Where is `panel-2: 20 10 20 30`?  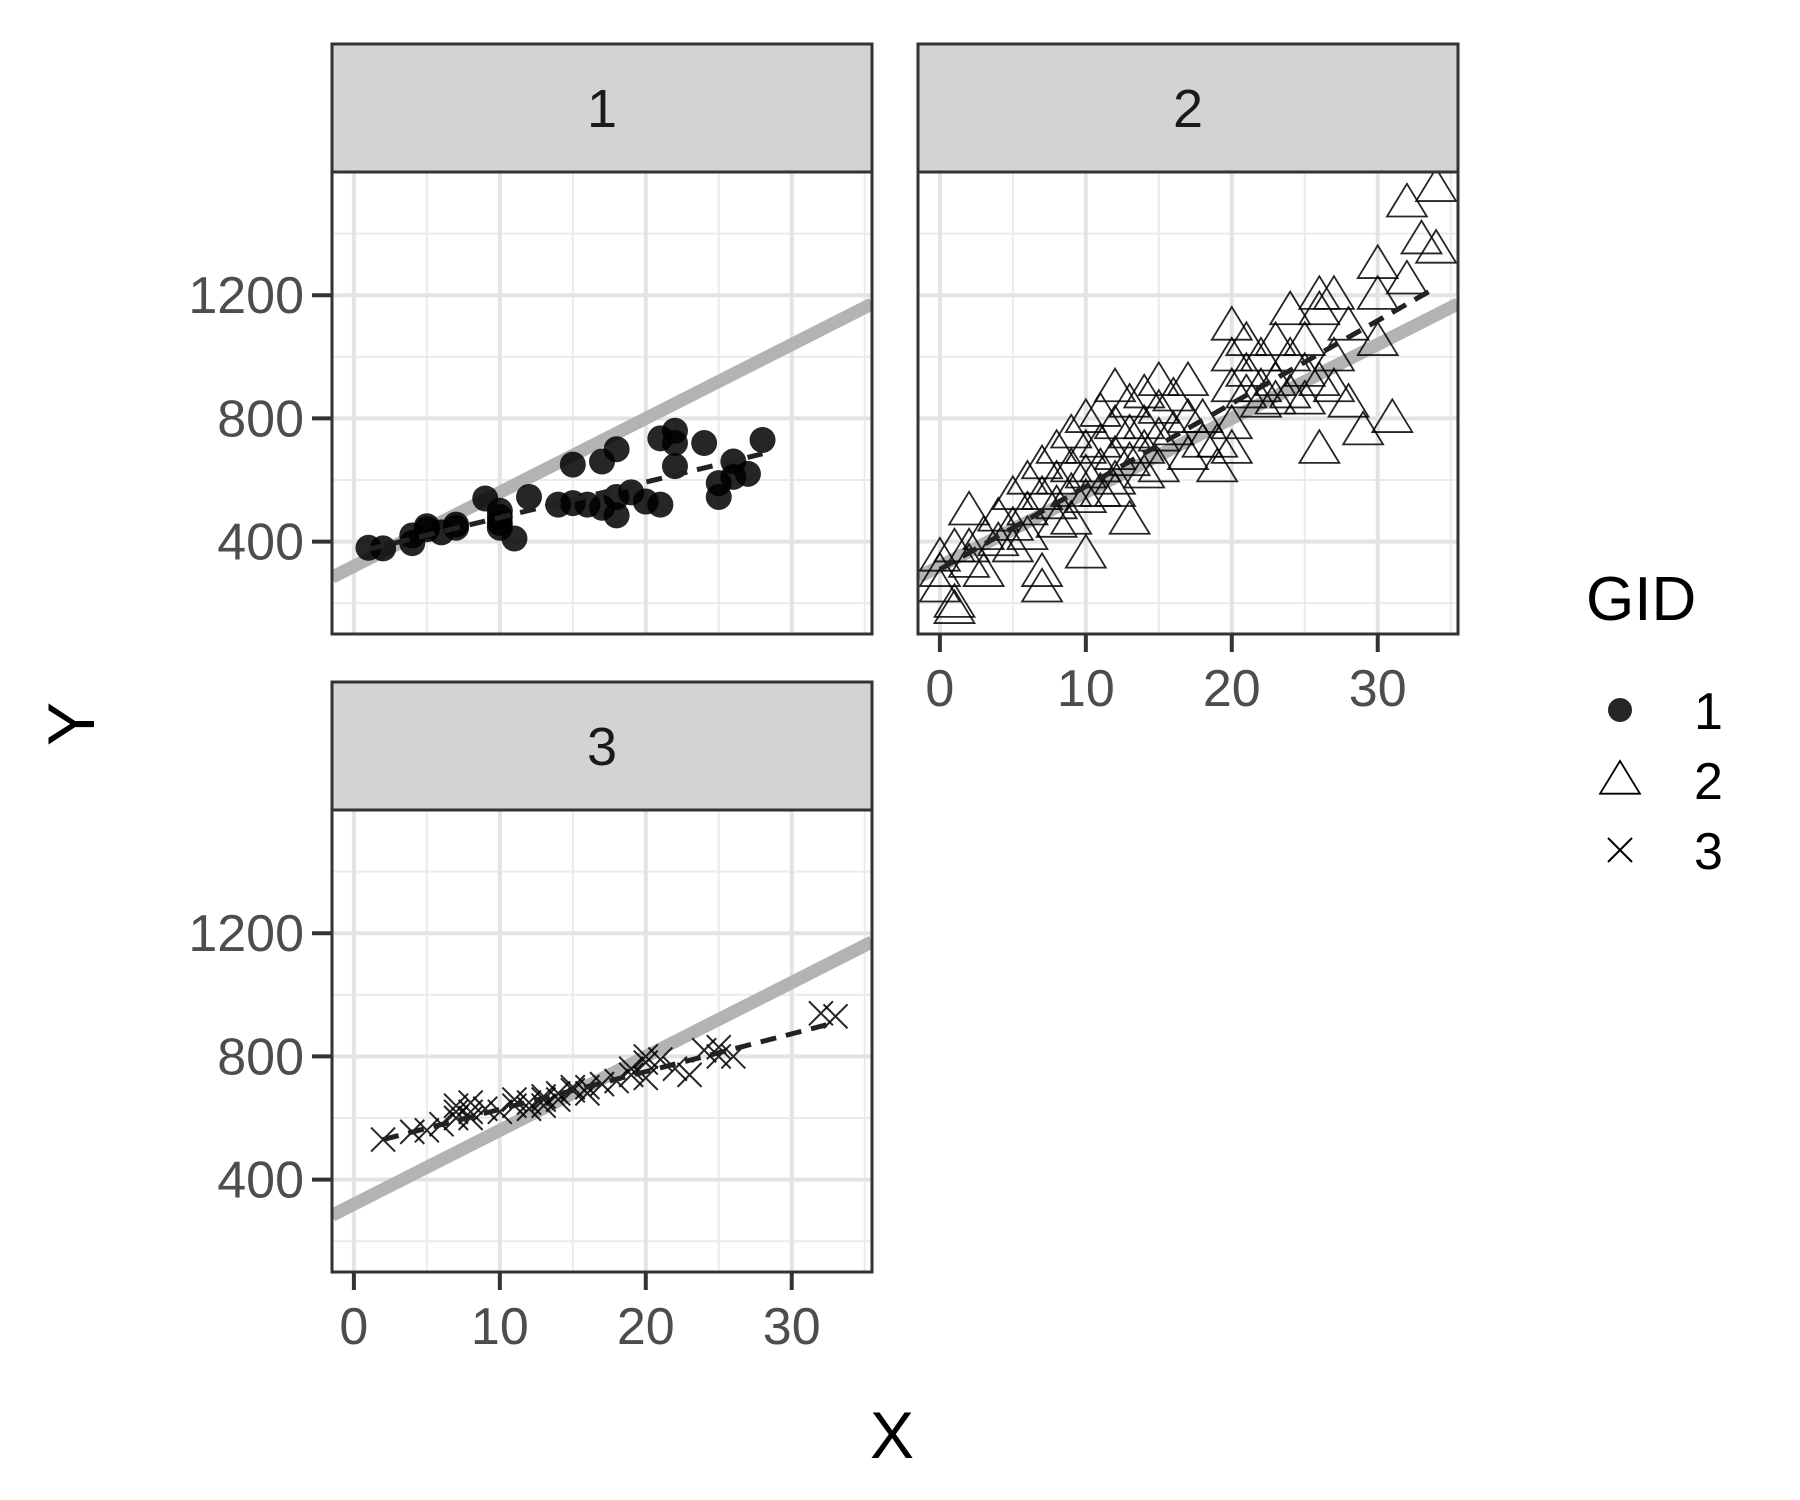 panel-2: 20 10 20 30 is located at coordinates (1188, 380).